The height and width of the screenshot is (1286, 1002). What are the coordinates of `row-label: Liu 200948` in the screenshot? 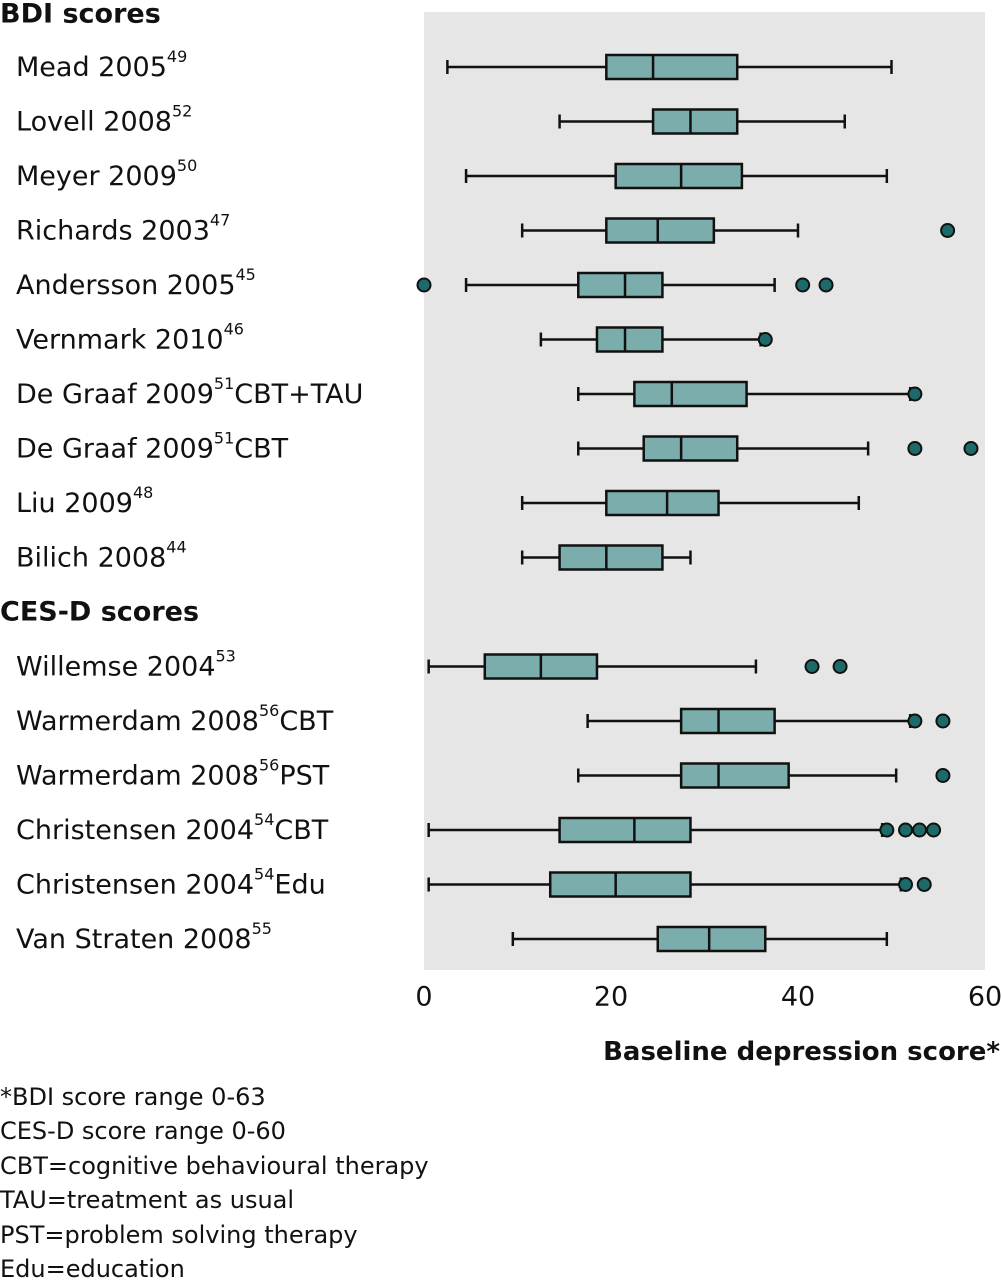 It's located at (84, 501).